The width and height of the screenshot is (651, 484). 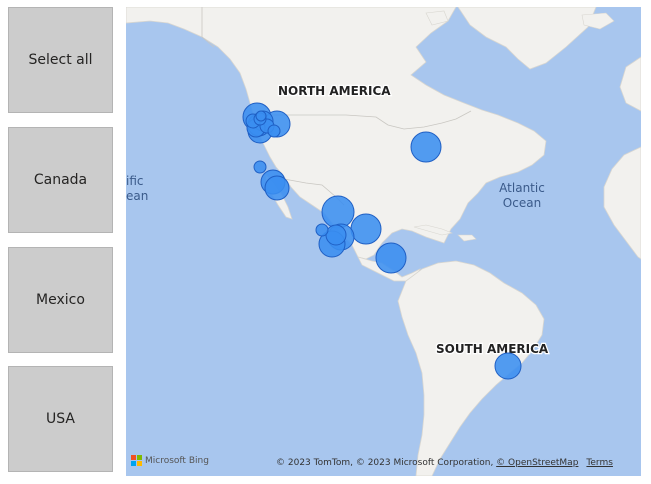 What do you see at coordinates (177, 460) in the screenshot?
I see `bing-label: Microsoft Bing` at bounding box center [177, 460].